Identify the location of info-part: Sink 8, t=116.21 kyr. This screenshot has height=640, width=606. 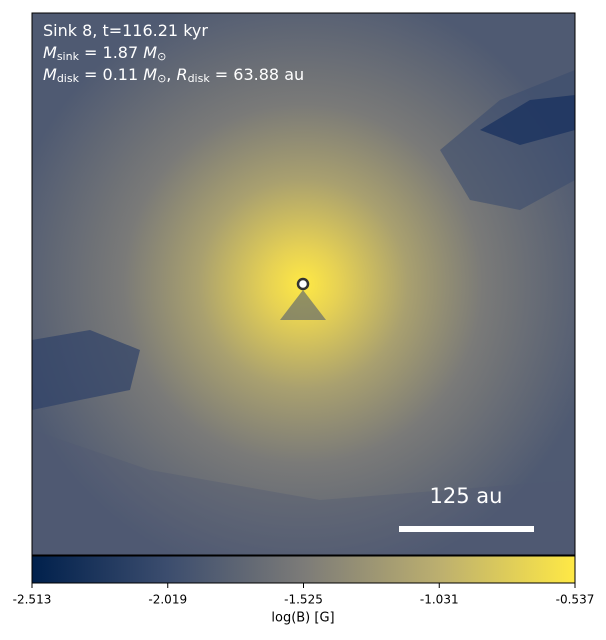
(125, 30).